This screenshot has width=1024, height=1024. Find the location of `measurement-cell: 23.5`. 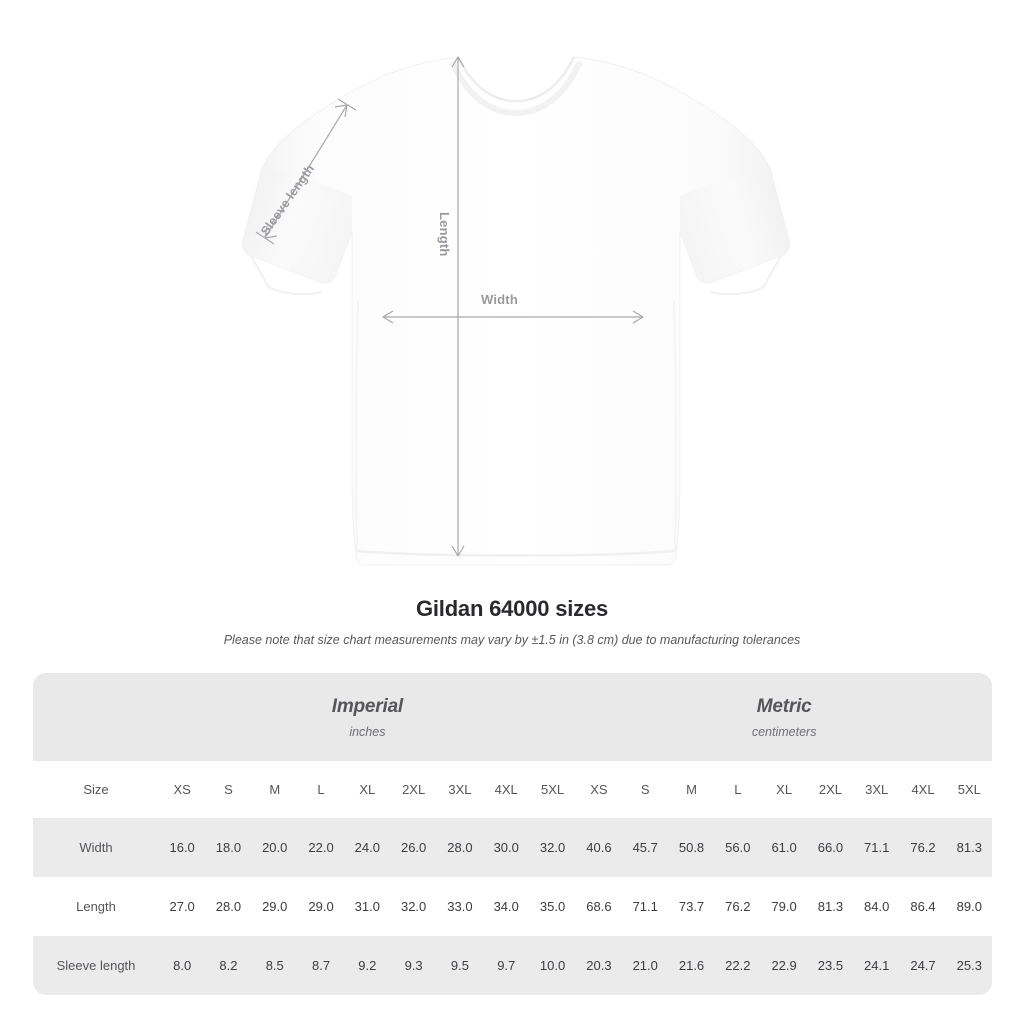

measurement-cell: 23.5 is located at coordinates (830, 965).